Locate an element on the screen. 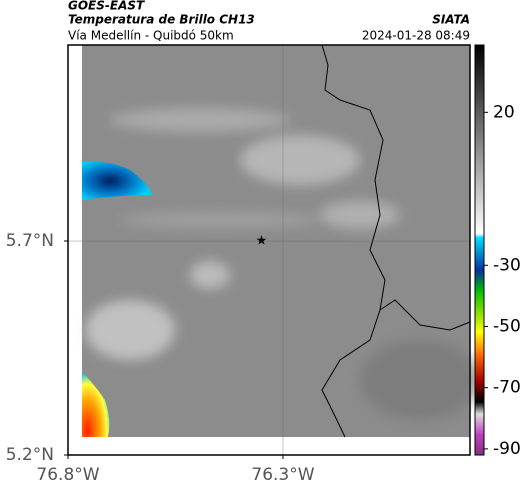 The image size is (526, 495). colorbar-tick-label: -50 is located at coordinates (507, 326).